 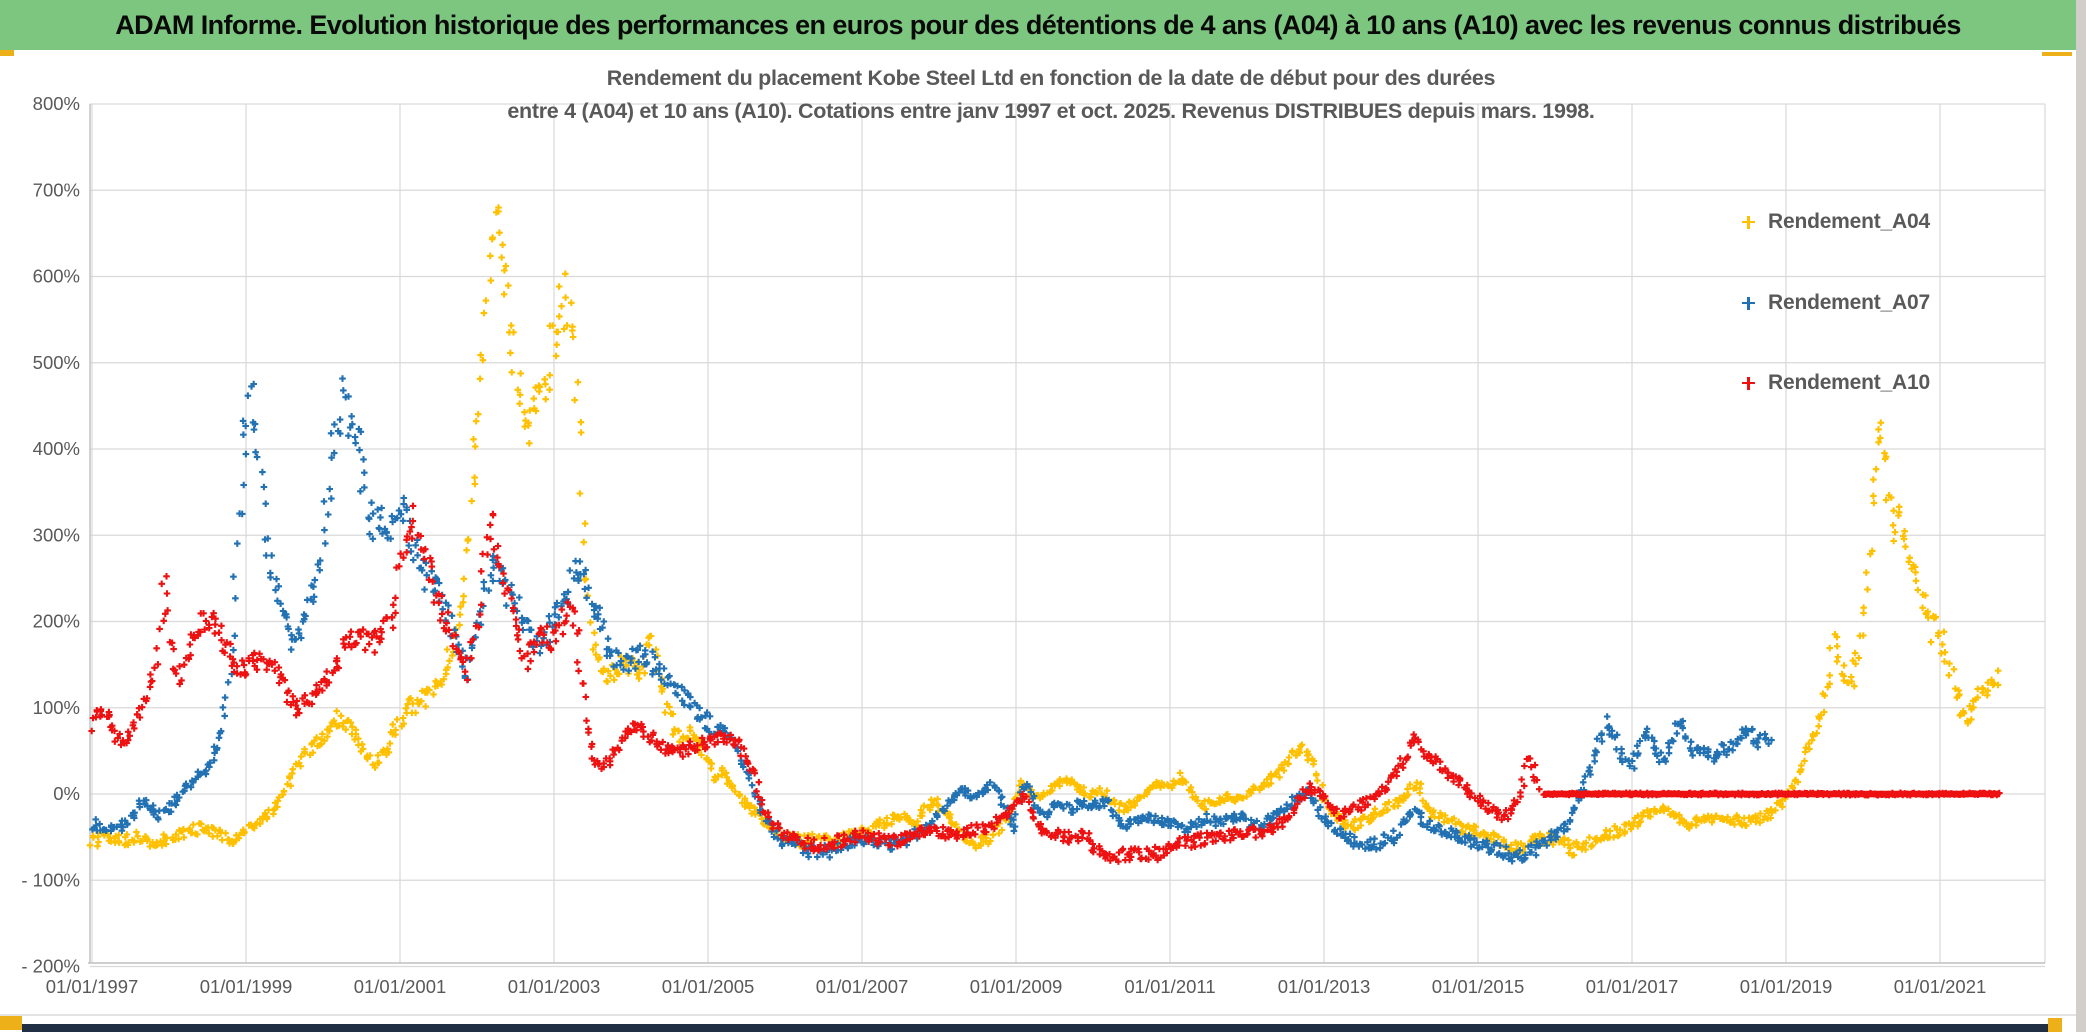 What do you see at coordinates (11, 1023) in the screenshot?
I see `gold-accent-bottom-left` at bounding box center [11, 1023].